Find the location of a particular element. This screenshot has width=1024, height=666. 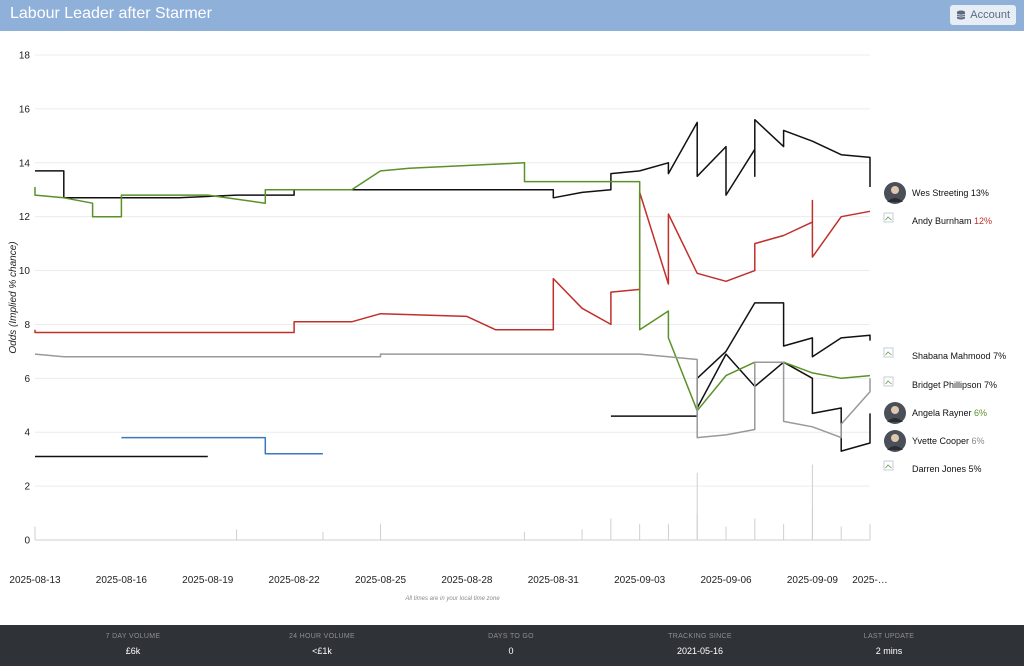

legend-candidate: Shabana Mahmood is located at coordinates (952, 356).